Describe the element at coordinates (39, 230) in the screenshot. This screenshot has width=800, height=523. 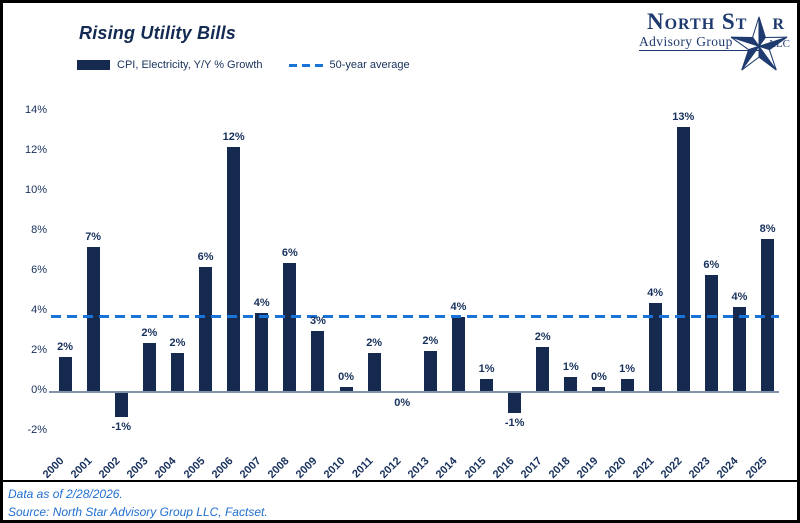
I see `y-axis-tick: 8%` at that location.